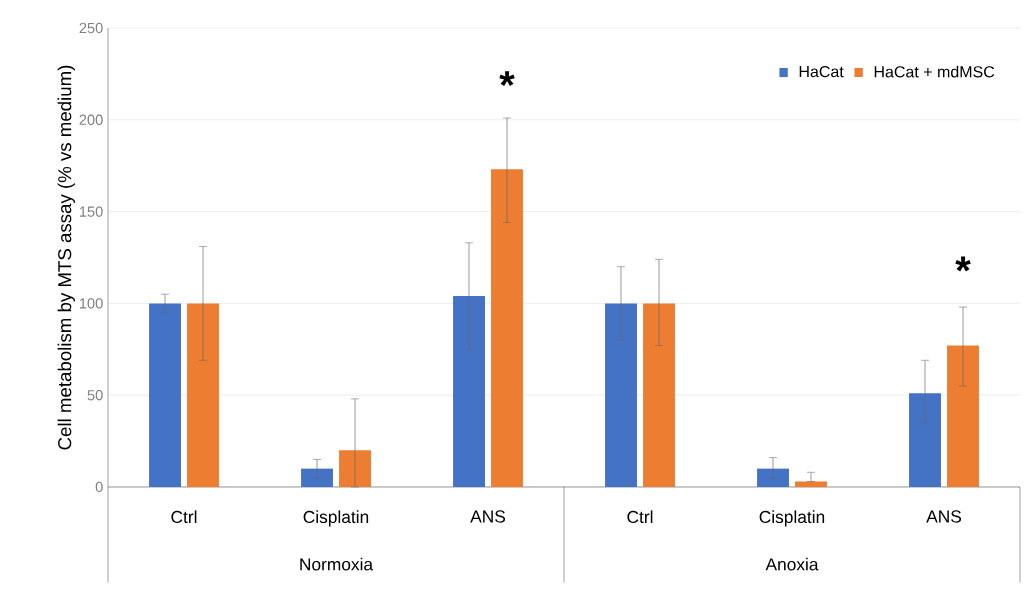 Image resolution: width=1032 pixels, height=598 pixels. Describe the element at coordinates (99, 487) in the screenshot. I see `y-tick-label: 0` at that location.